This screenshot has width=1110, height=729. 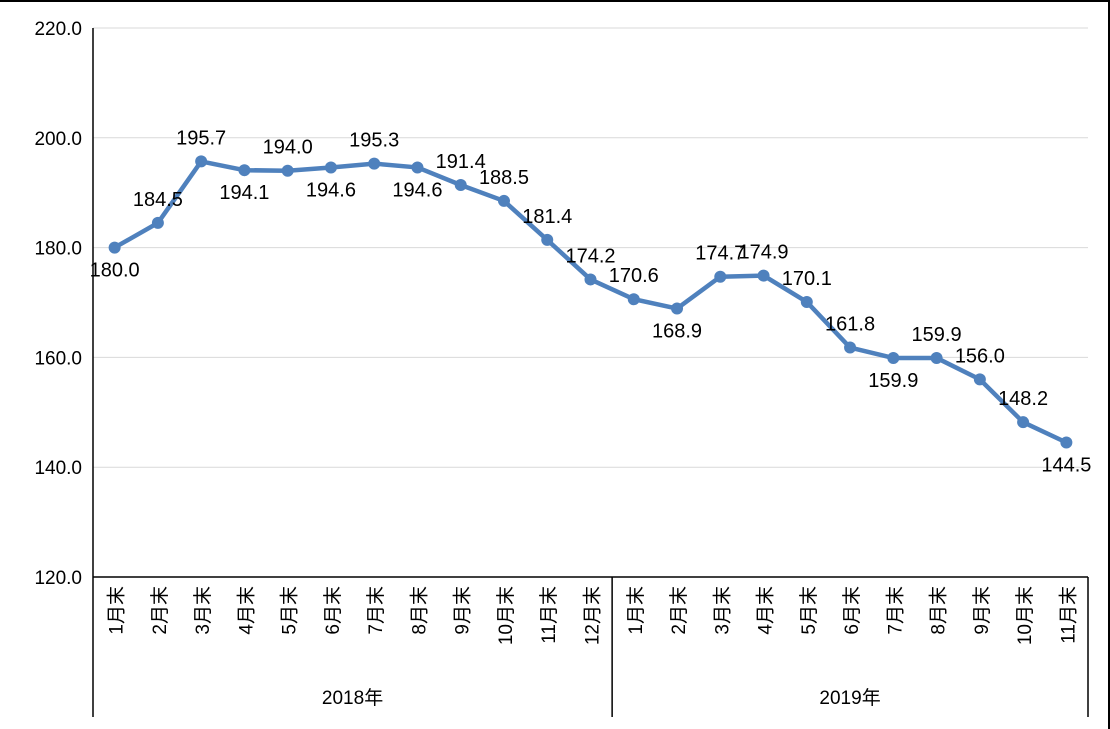 I want to click on data-point-label: 194.1, so click(x=244, y=193).